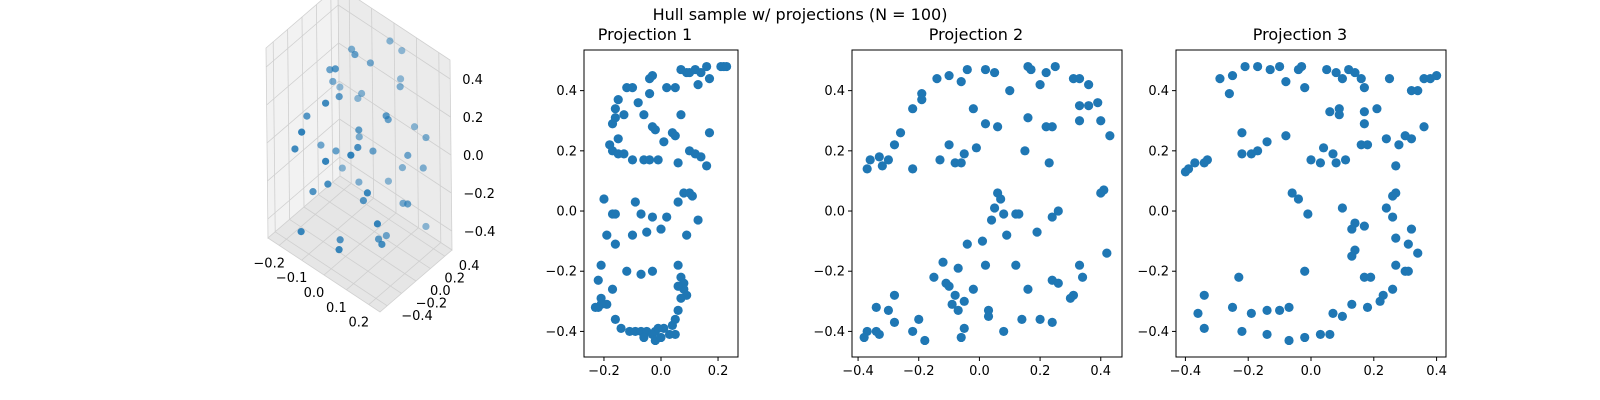 The height and width of the screenshot is (400, 1600). What do you see at coordinates (1373, 371) in the screenshot?
I see `x-tick-label: 0.2` at bounding box center [1373, 371].